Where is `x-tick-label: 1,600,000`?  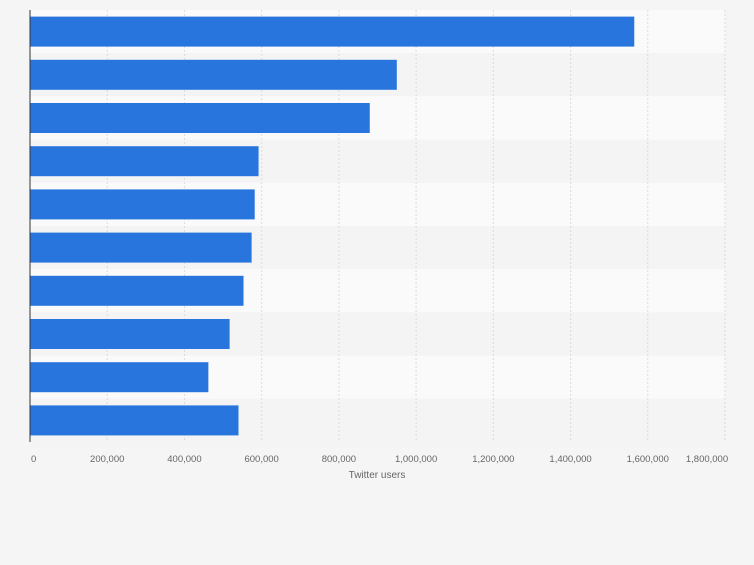
x-tick-label: 1,600,000 is located at coordinates (648, 459).